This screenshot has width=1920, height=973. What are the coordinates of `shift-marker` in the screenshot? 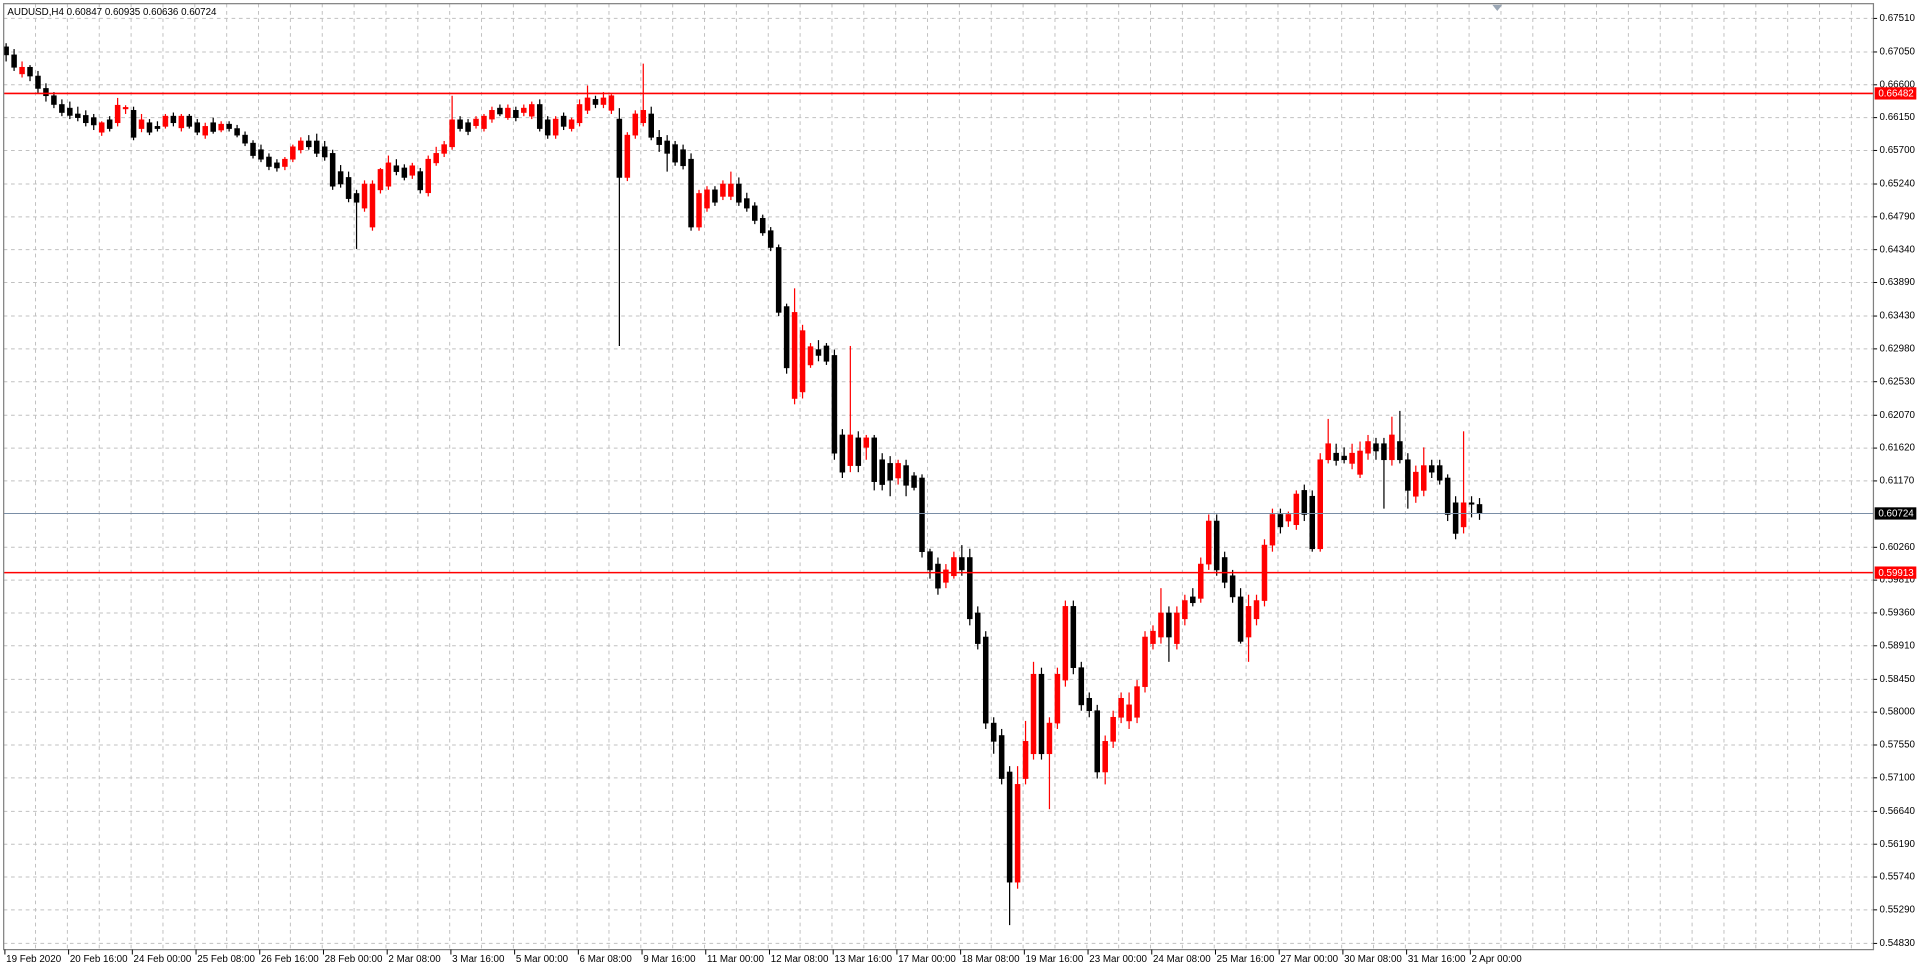 It's located at (1497, 8).